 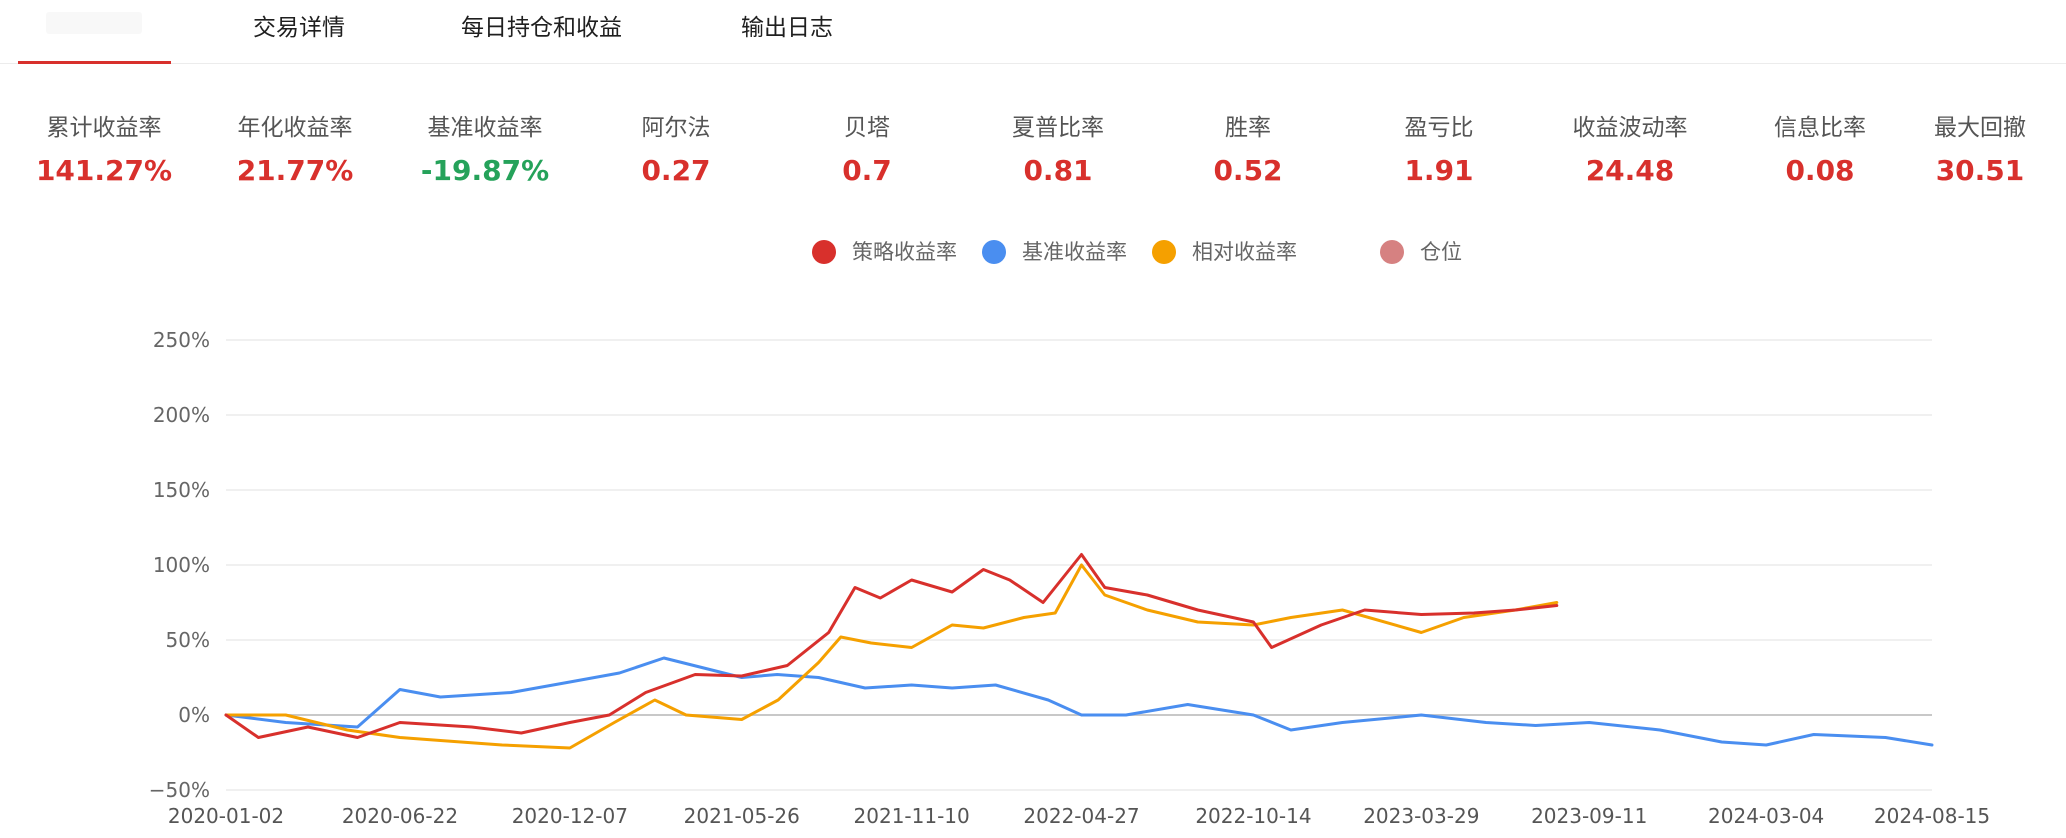 I want to click on legend-label: 仓位, so click(x=1441, y=252).